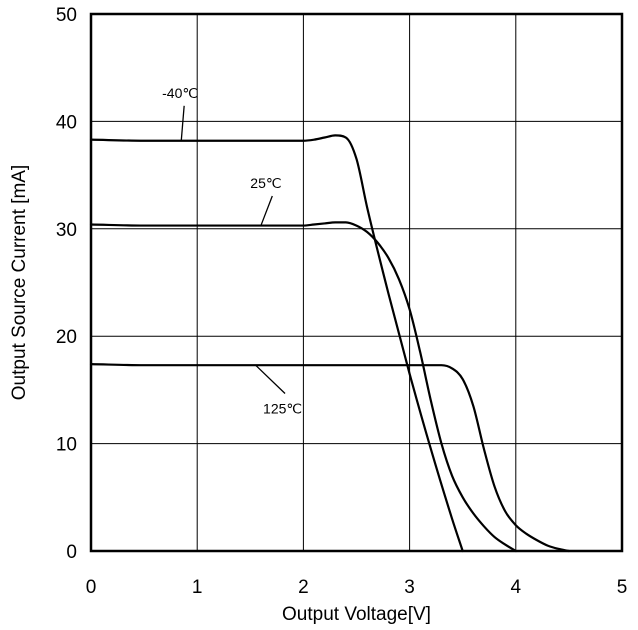 The height and width of the screenshot is (630, 638). I want to click on annotation-label: 125℃, so click(282, 409).